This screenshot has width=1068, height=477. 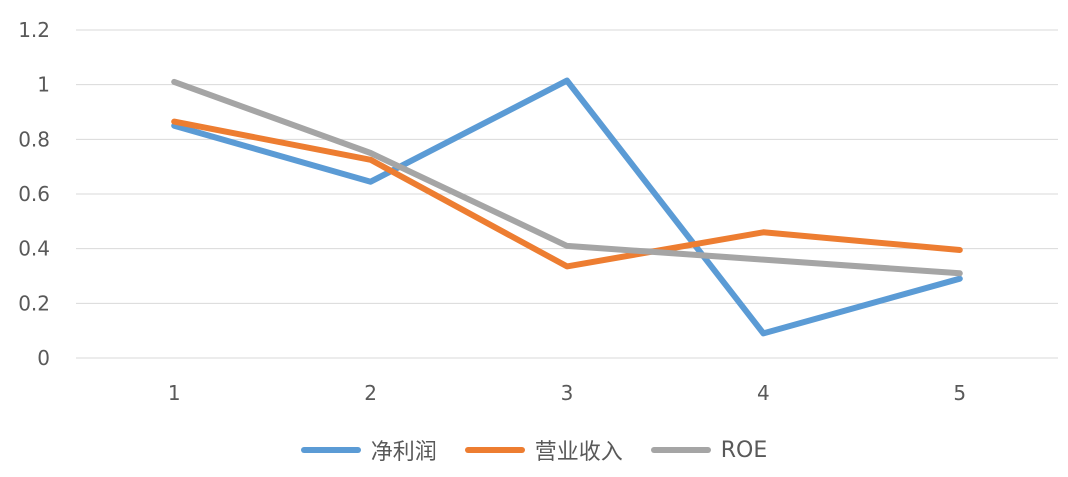 I want to click on y-tick-label: 0.2, so click(x=34, y=303).